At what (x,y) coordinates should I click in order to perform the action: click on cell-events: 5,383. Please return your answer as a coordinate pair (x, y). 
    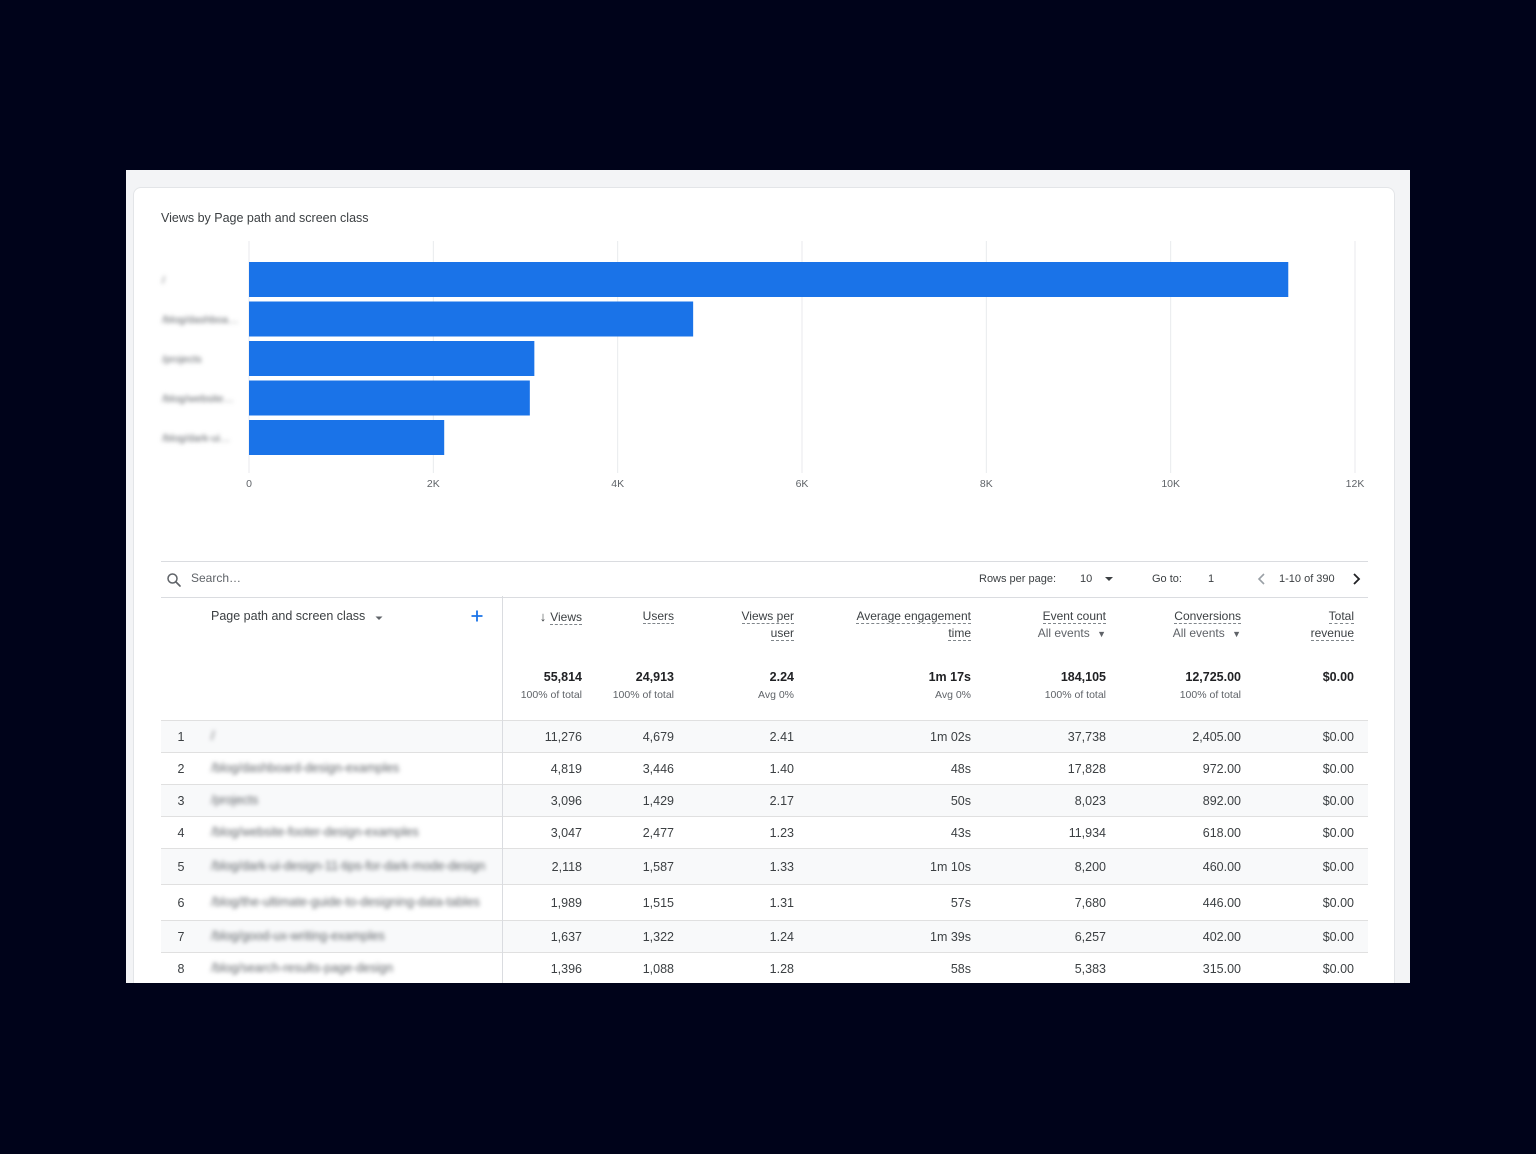
    Looking at the image, I should click on (1052, 967).